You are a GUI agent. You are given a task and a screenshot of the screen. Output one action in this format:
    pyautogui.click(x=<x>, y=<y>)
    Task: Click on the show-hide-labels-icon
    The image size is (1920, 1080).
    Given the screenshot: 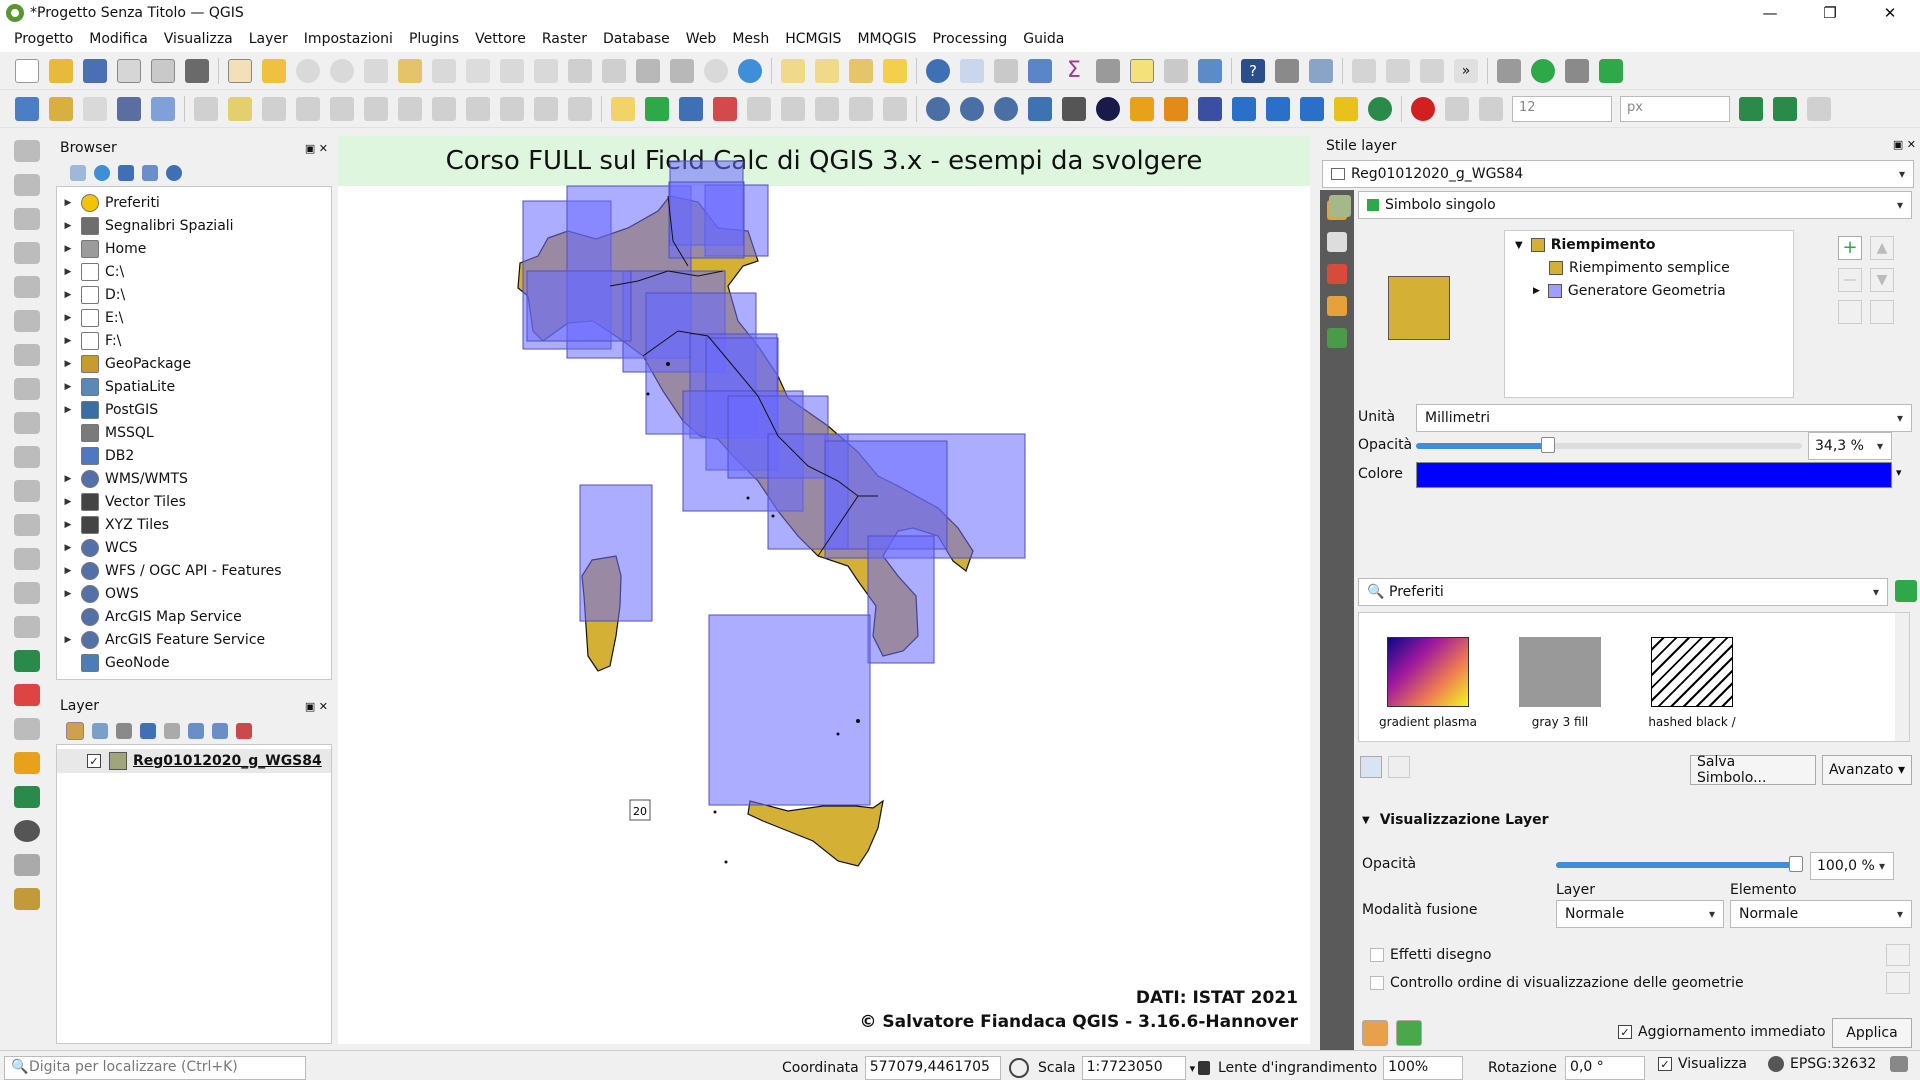 What is the action you would take?
    pyautogui.click(x=861, y=108)
    